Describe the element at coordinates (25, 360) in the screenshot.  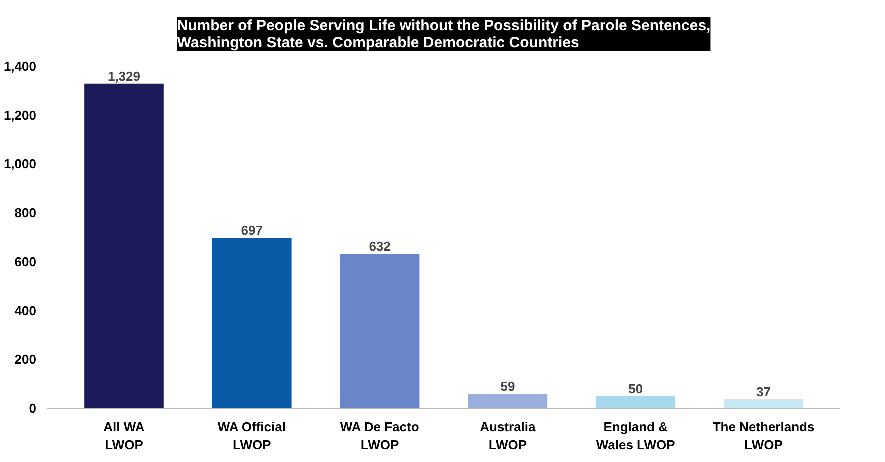
I see `y-tick-label: 200` at that location.